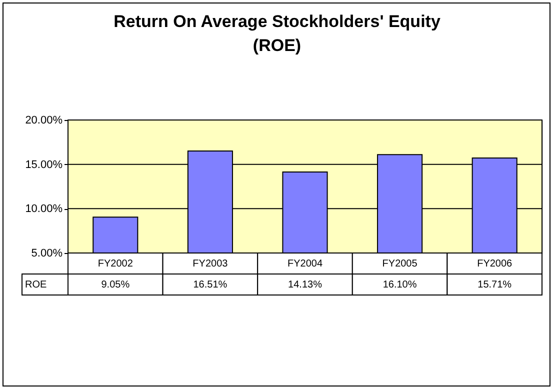 The image size is (554, 390). What do you see at coordinates (47, 254) in the screenshot?
I see `y-tick-label: 5.00%` at bounding box center [47, 254].